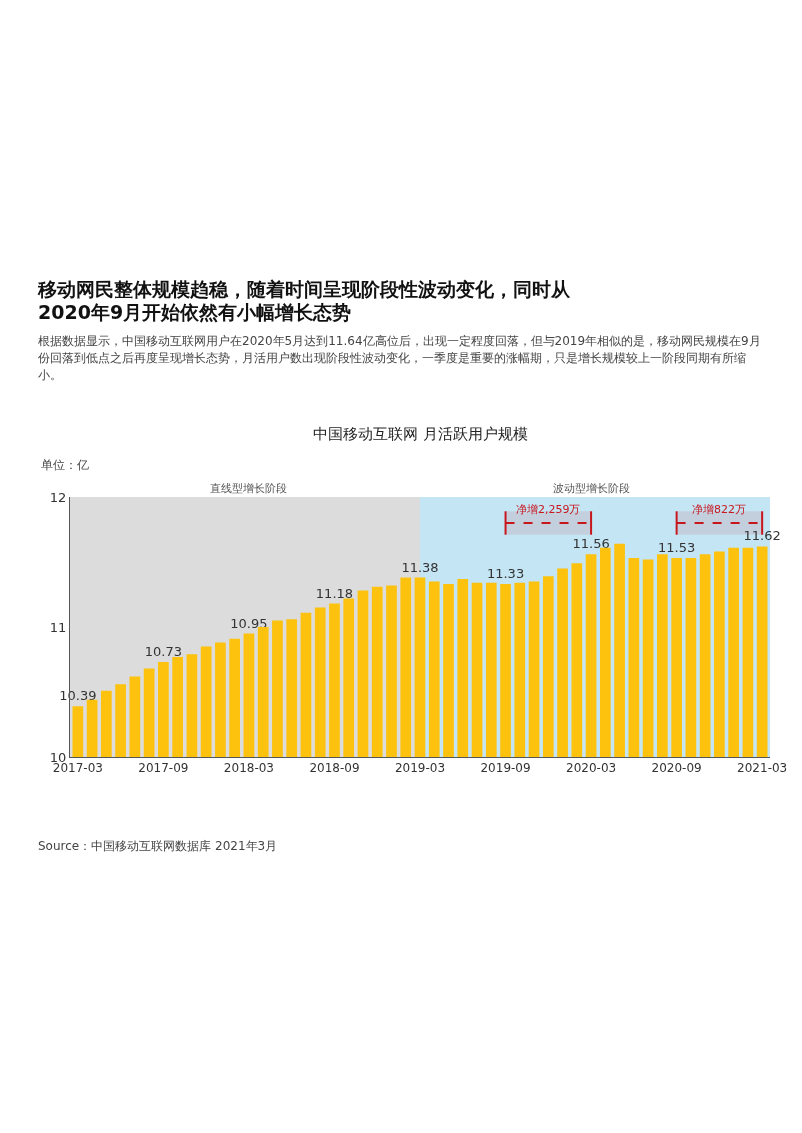  I want to click on data-label: 10.95, so click(249, 623).